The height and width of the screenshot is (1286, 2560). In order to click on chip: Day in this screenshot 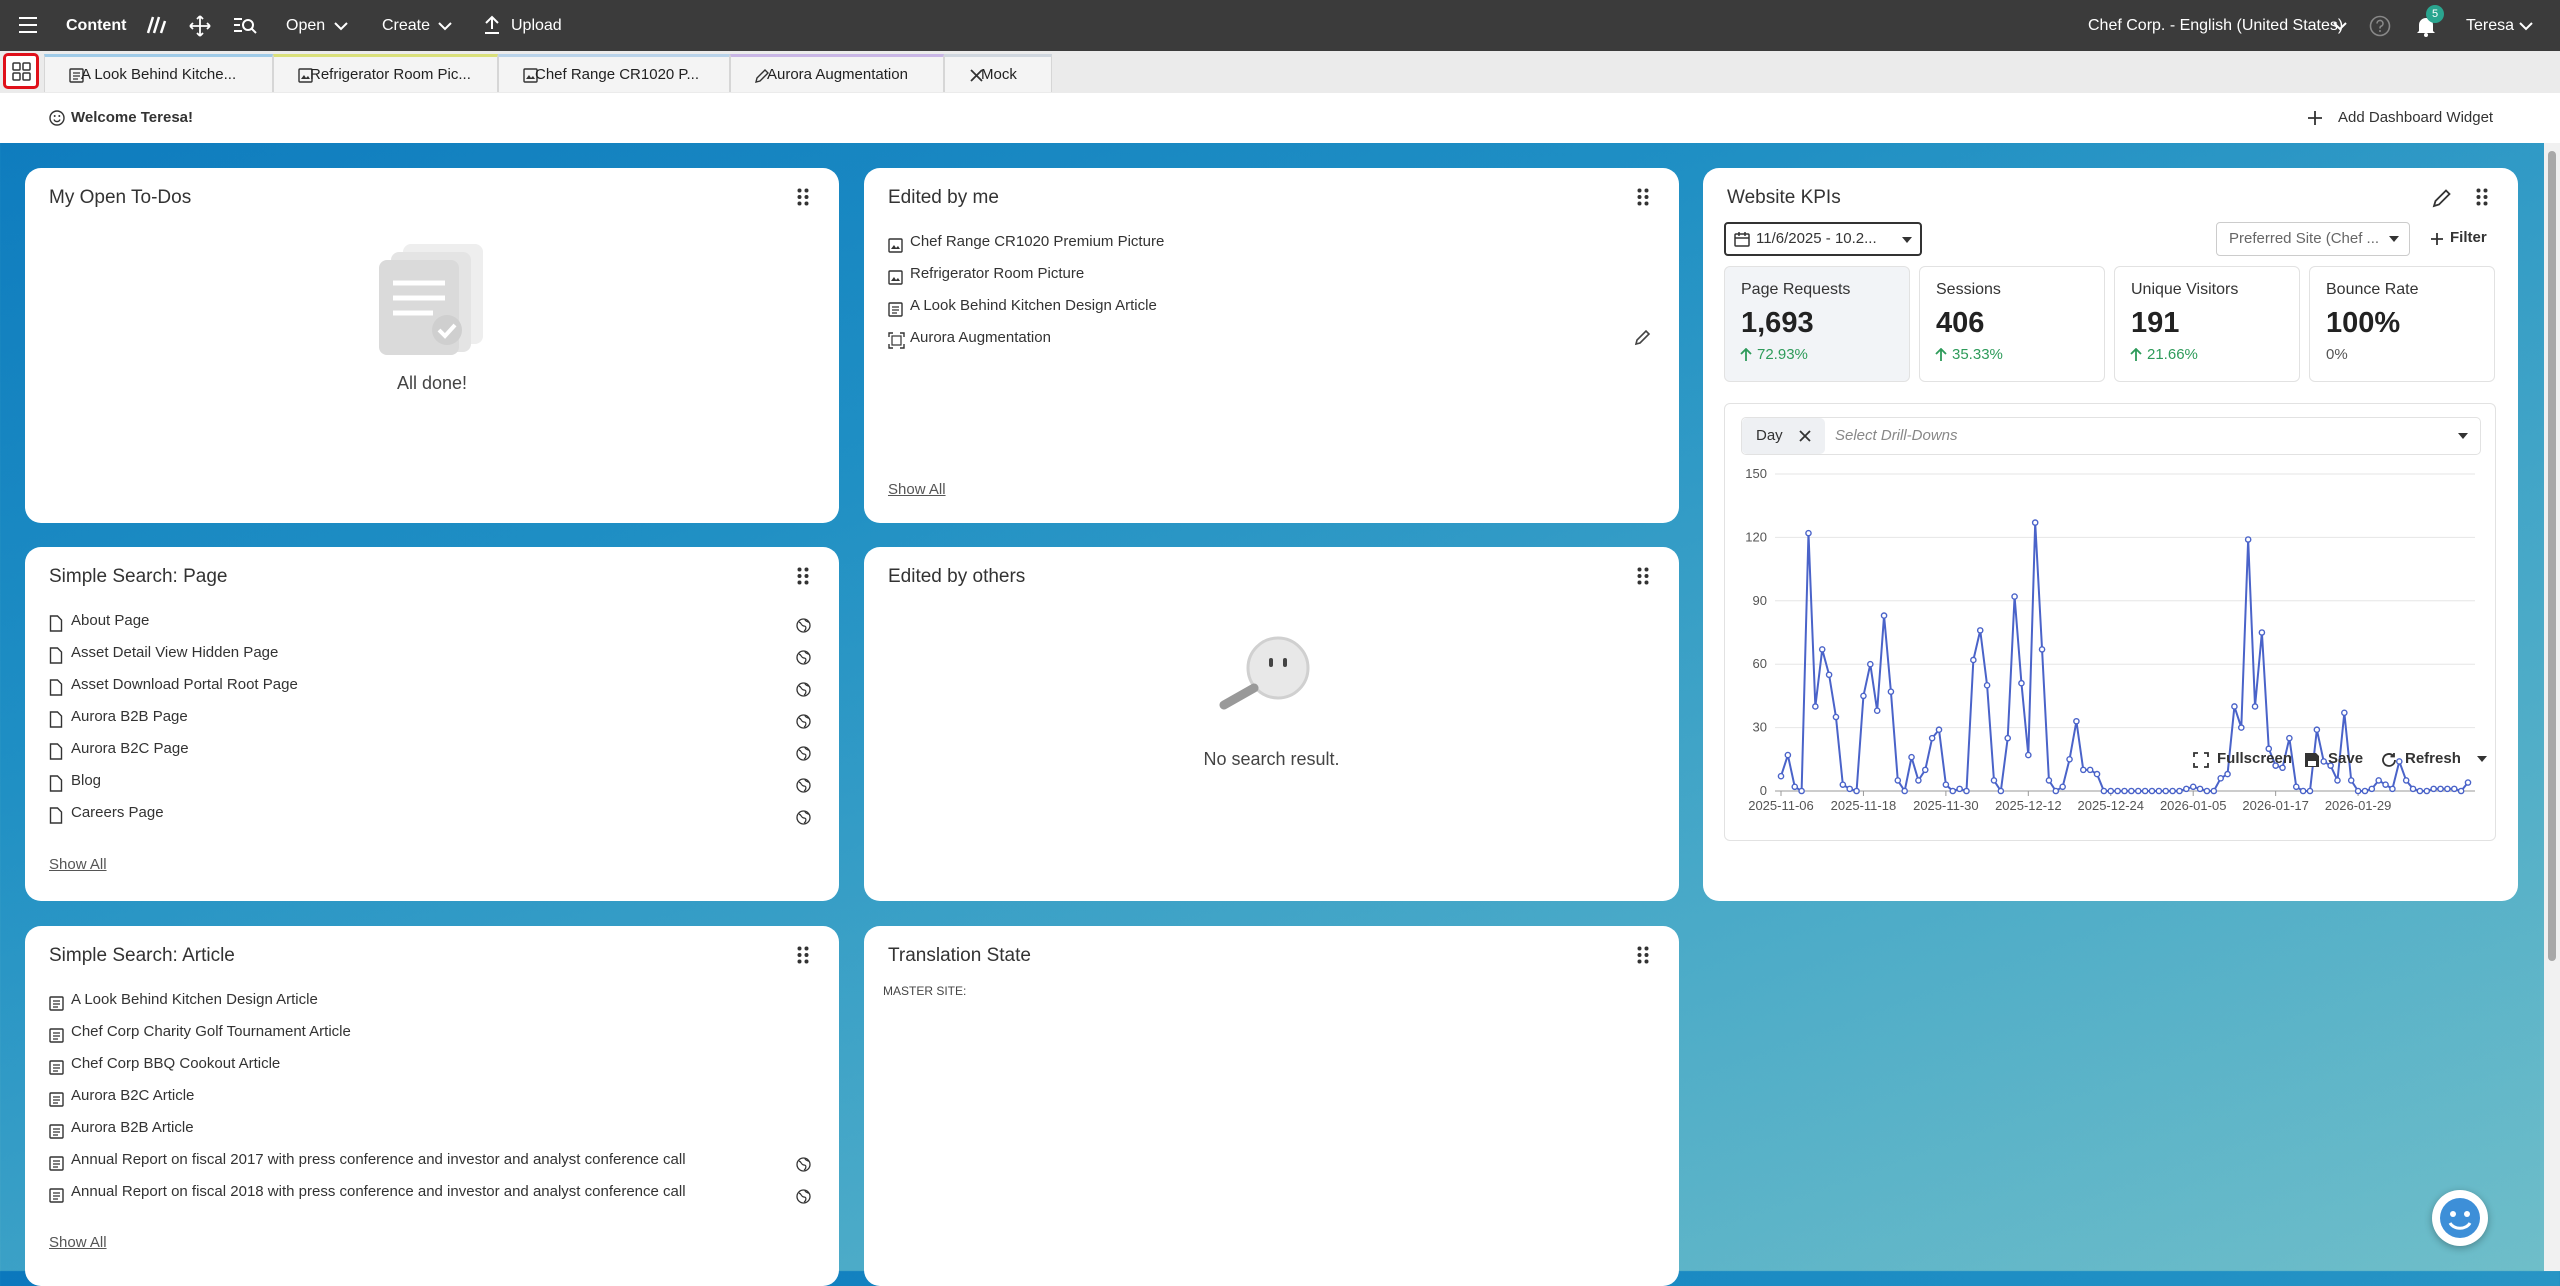, I will do `click(1783, 436)`.